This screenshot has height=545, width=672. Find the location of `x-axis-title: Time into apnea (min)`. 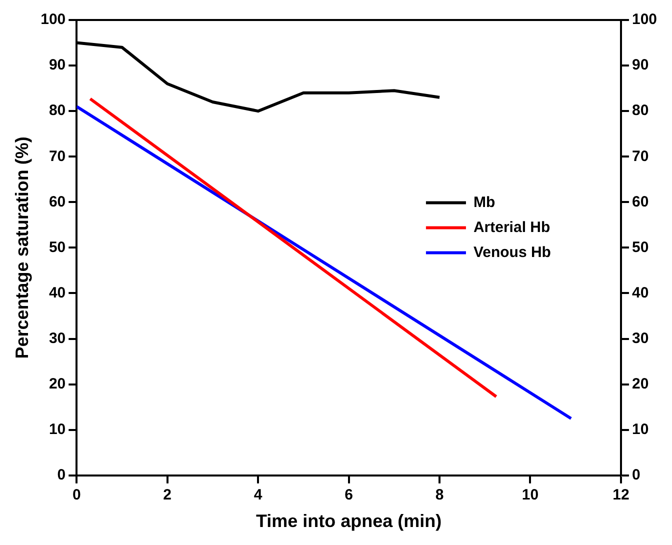

x-axis-title: Time into apnea (min) is located at coordinates (349, 521).